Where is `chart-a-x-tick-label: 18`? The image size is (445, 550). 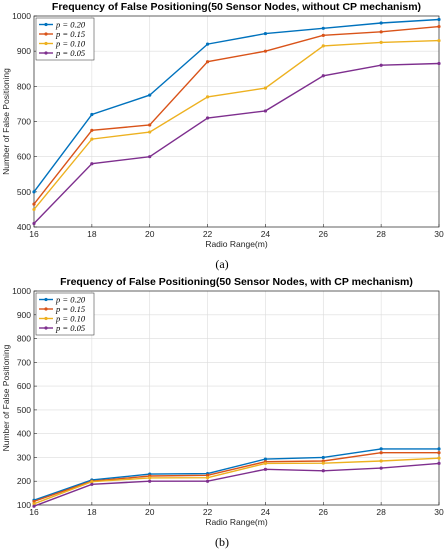
chart-a-x-tick-label: 18 is located at coordinates (92, 234).